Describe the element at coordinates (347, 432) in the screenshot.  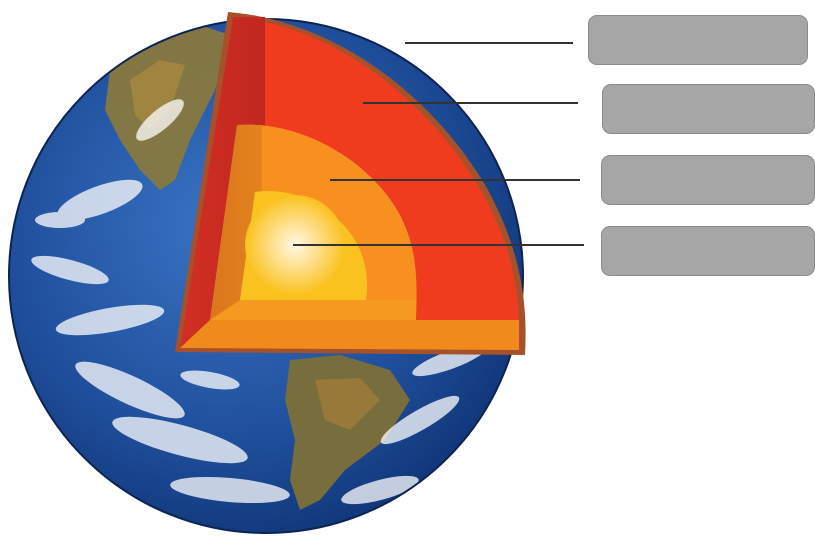
I see `south-america-land` at that location.